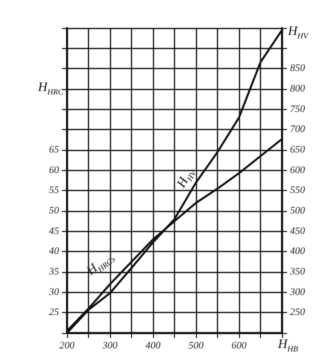  Describe the element at coordinates (297, 150) in the screenshot. I see `y2-tick-label: 650` at that location.